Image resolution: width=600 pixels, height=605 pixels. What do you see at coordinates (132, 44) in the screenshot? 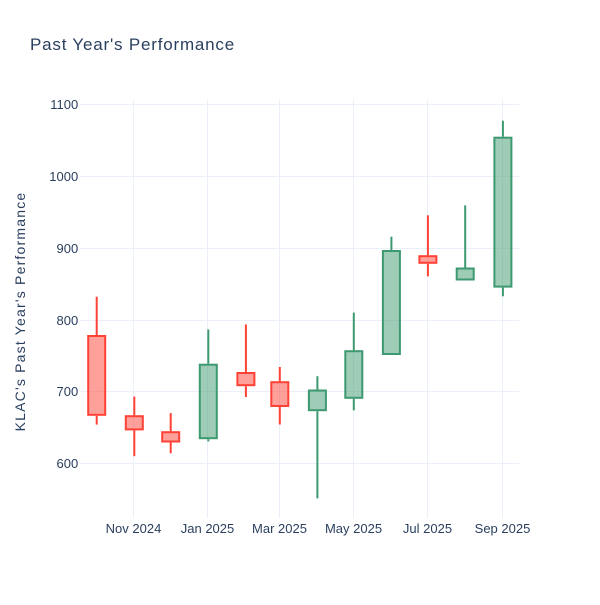
I see `svg-text: Past Year's Performance` at bounding box center [132, 44].